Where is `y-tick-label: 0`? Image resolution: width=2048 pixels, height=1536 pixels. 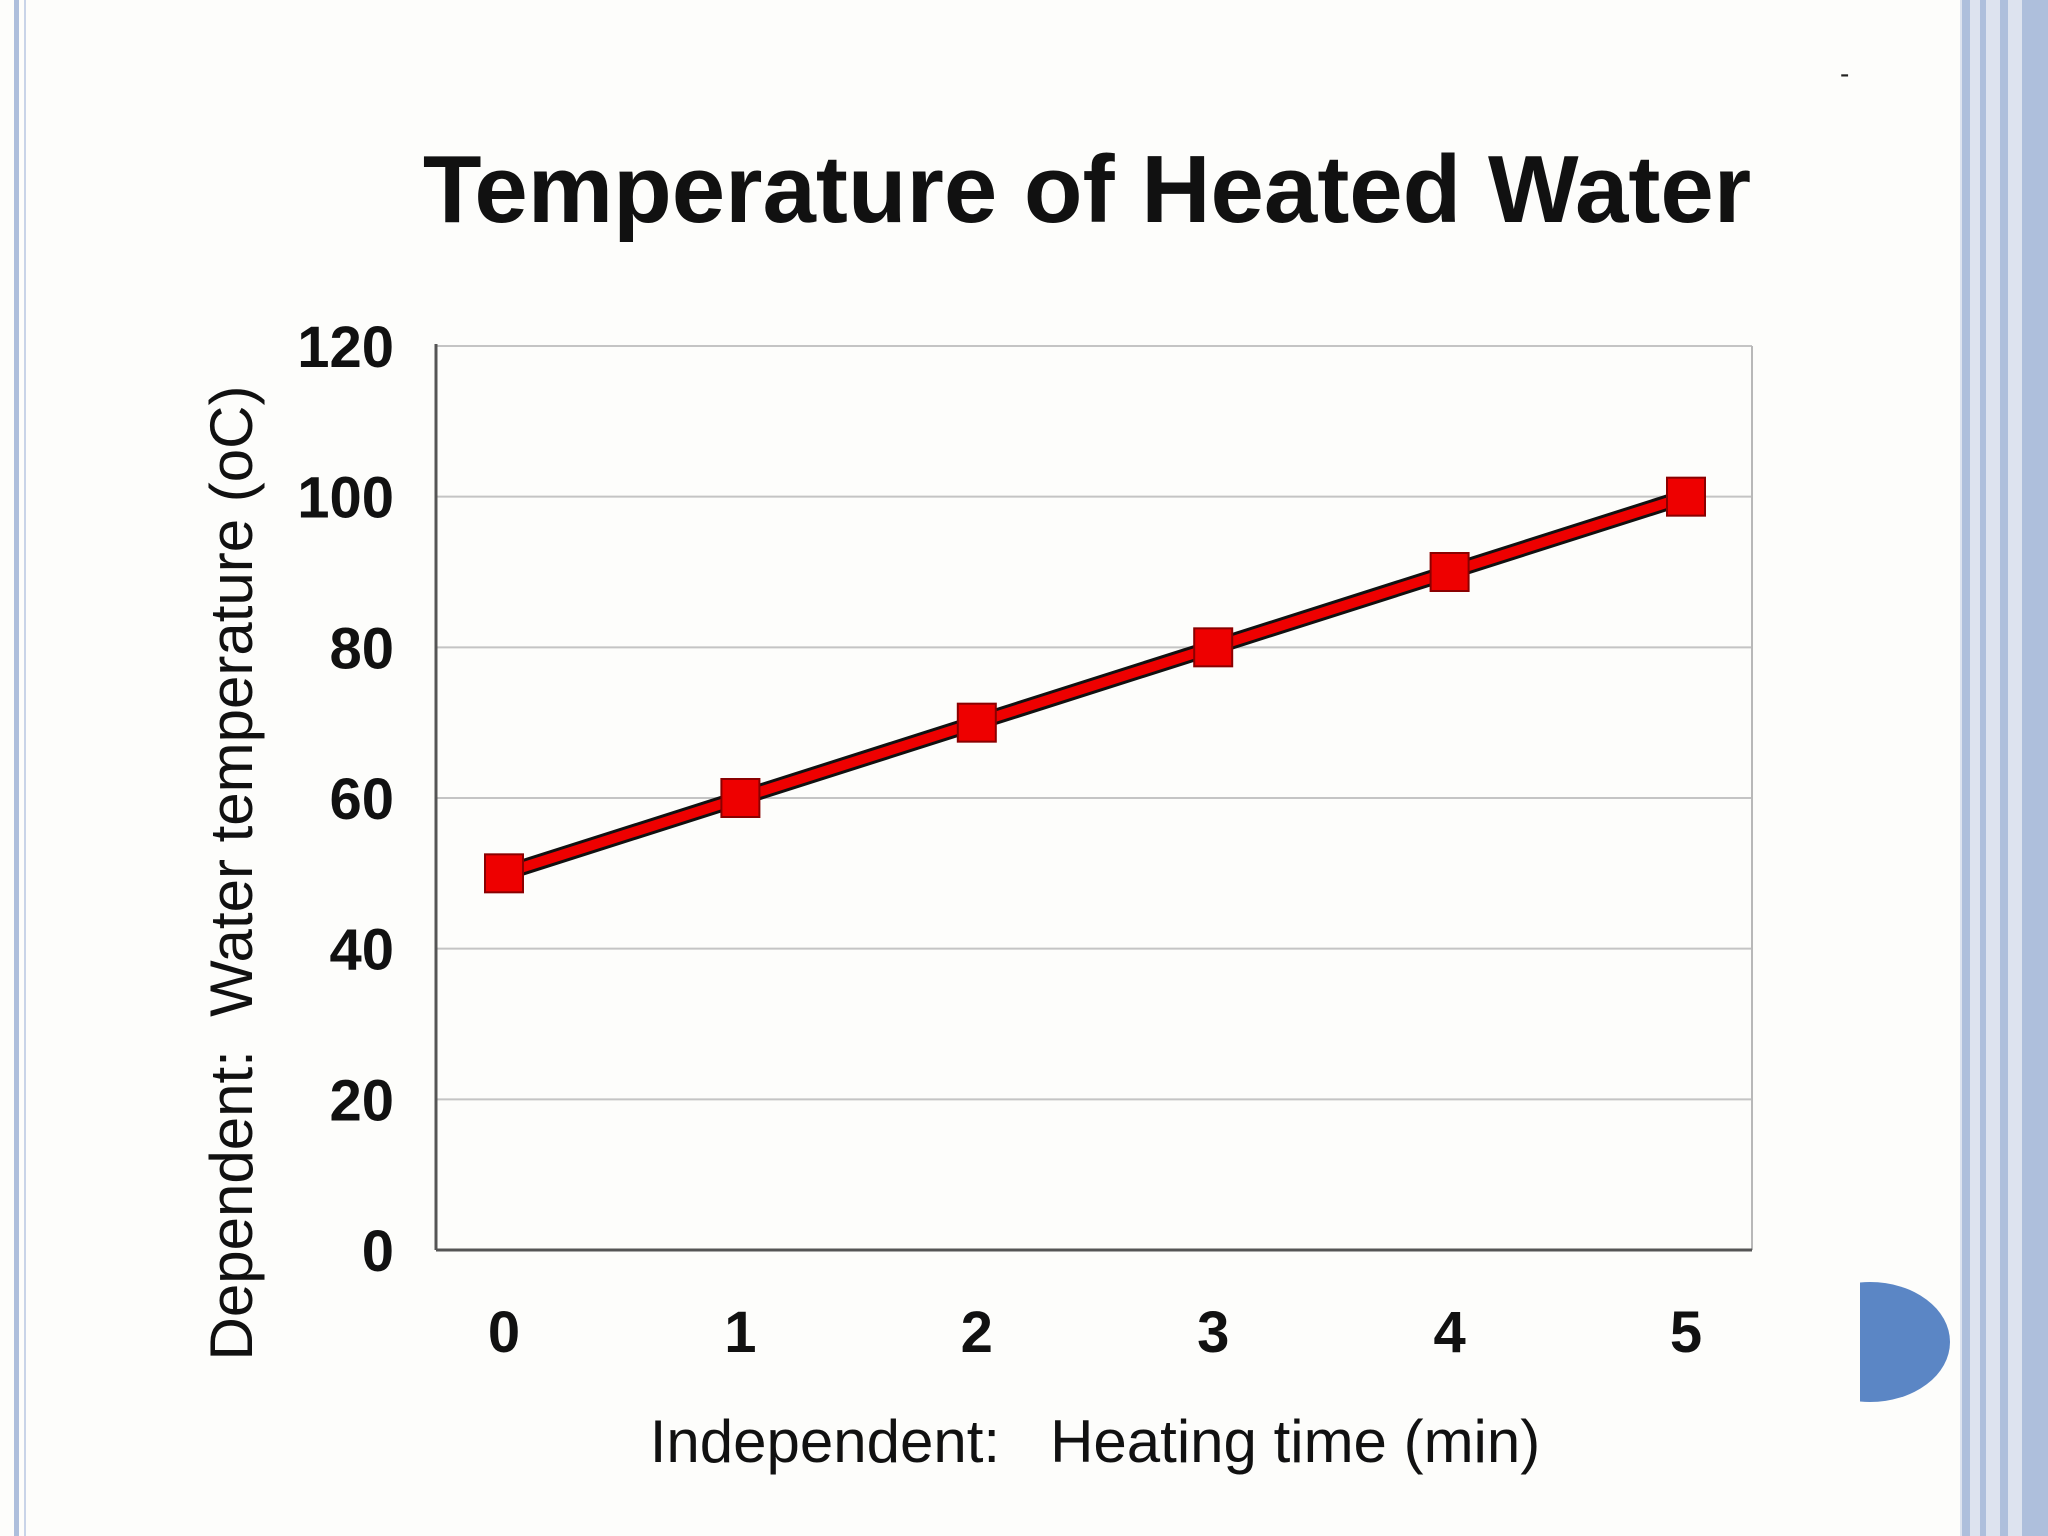 y-tick-label: 0 is located at coordinates (378, 1251).